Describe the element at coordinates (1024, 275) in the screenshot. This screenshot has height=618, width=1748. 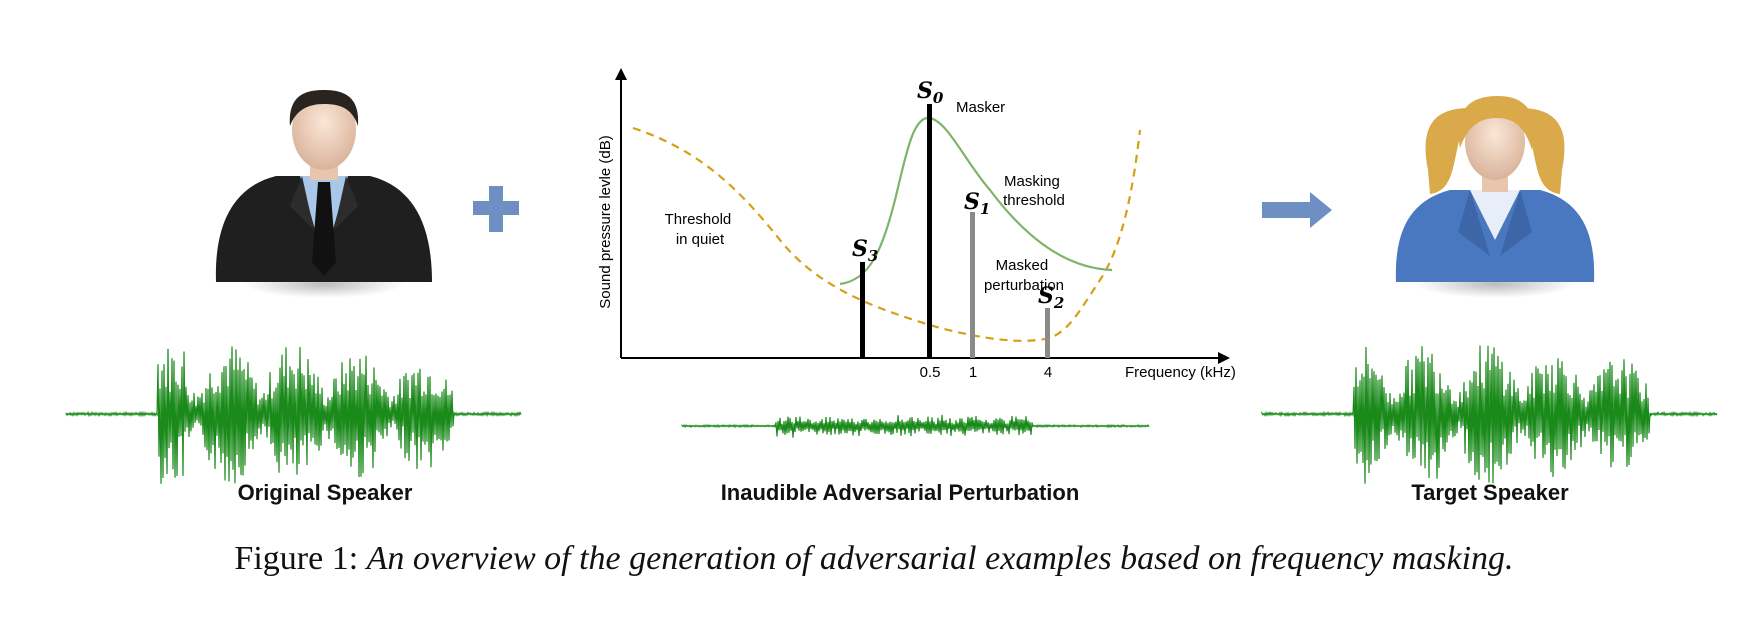
I see `masked-perturbation-annotation: Masked perturbation` at that location.